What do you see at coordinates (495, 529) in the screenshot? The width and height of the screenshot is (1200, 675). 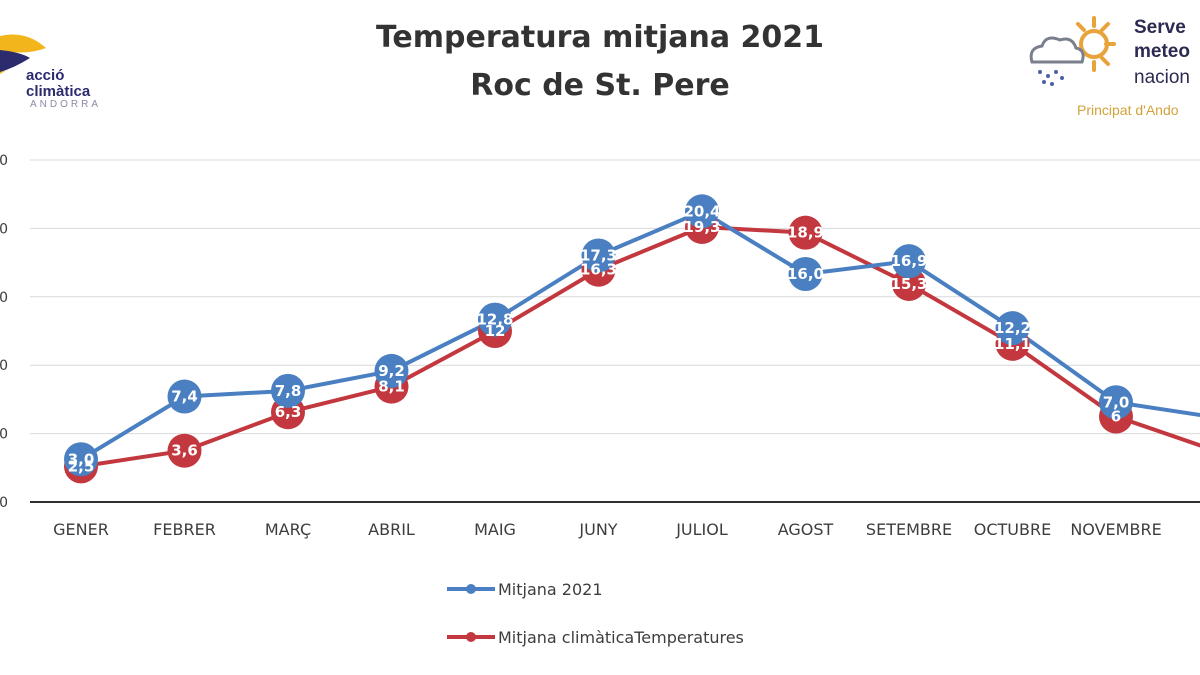 I see `x-tick-label: MAIG` at bounding box center [495, 529].